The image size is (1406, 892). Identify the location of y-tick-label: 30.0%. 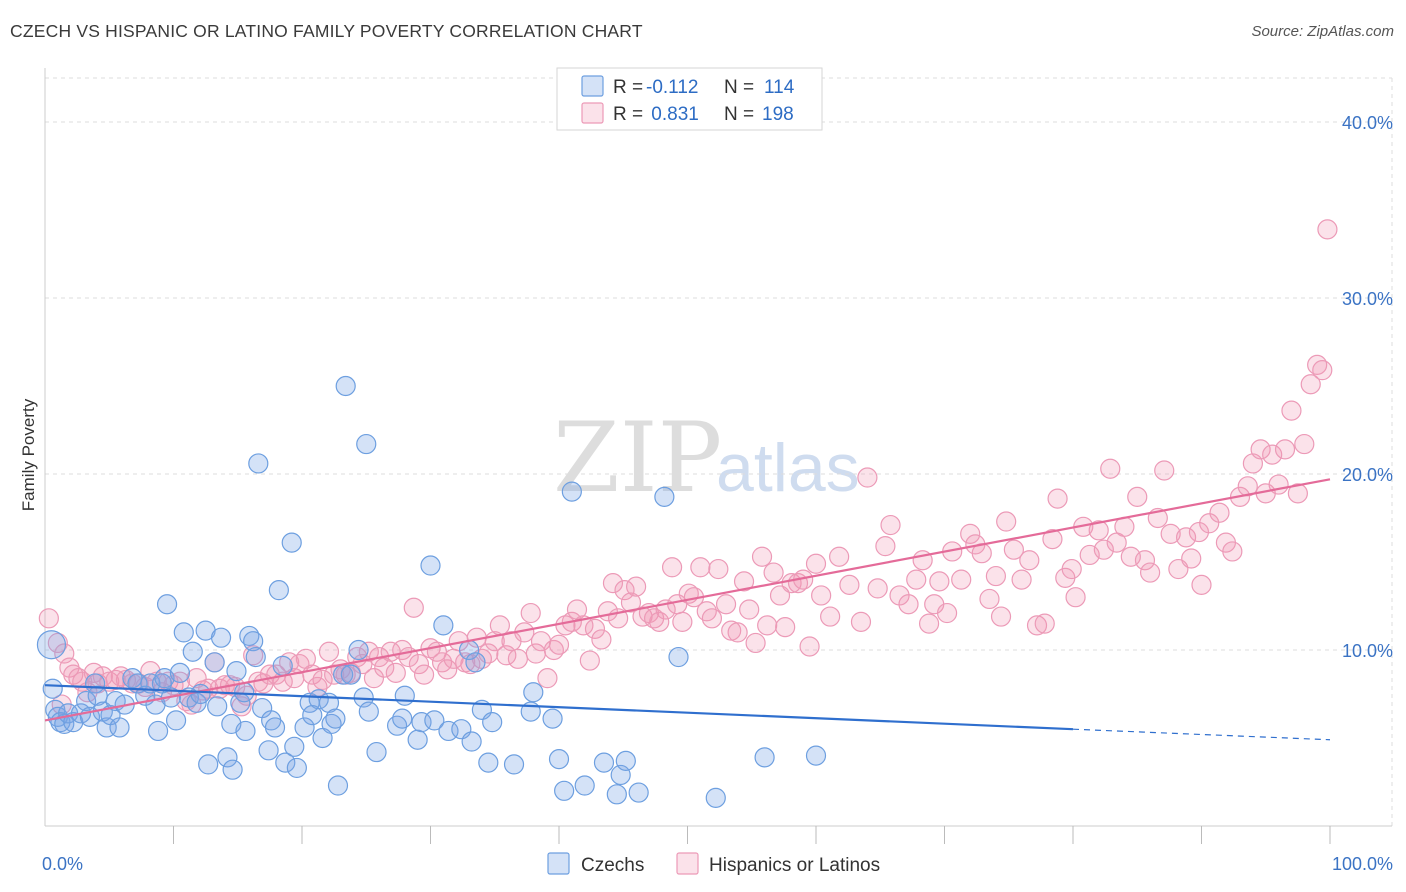
(1367, 299).